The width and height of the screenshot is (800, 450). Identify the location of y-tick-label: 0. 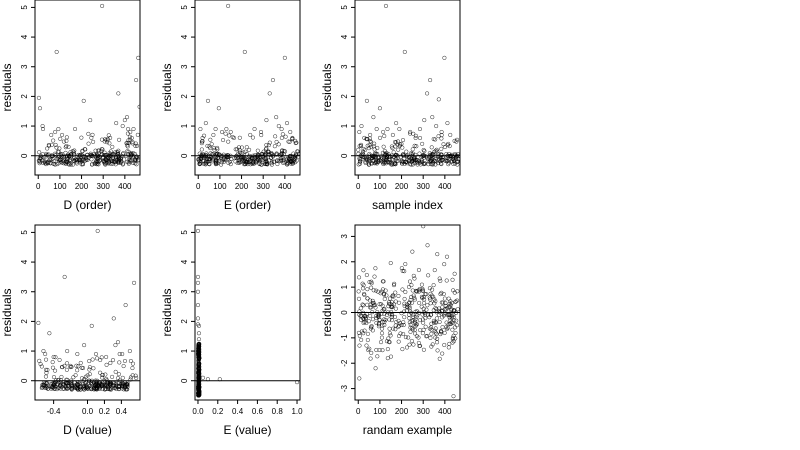
(344, 155).